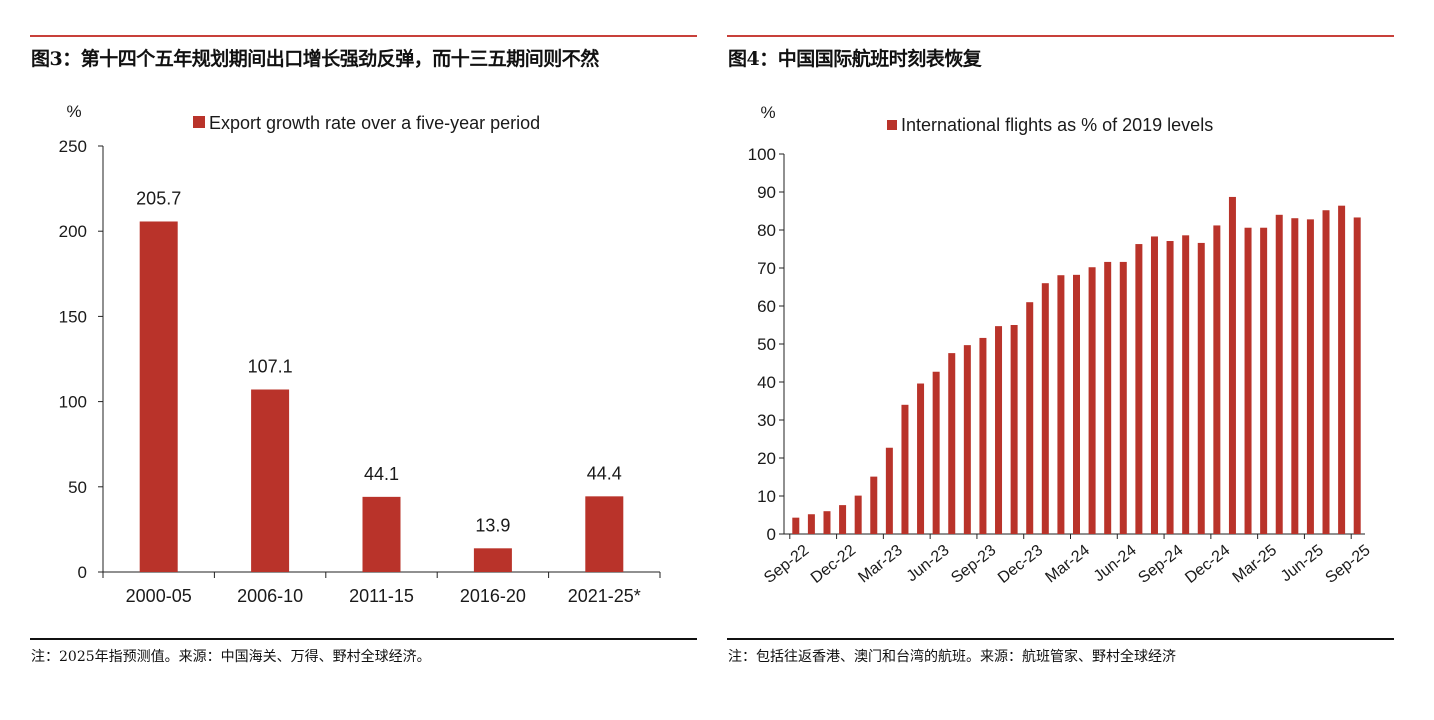 The image size is (1434, 720). Describe the element at coordinates (231, 657) in the screenshot. I see `footnote: 注：2025年指预测值。来源：中国海关、万得、野村全球经济。` at that location.